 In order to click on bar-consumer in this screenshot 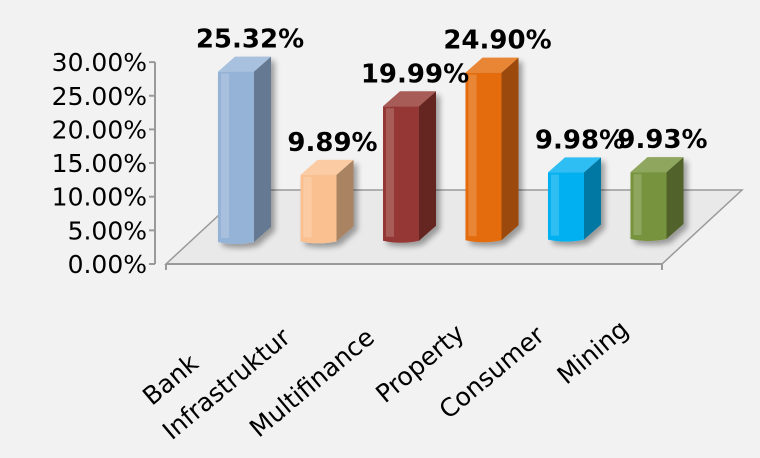, I will do `click(574, 199)`.